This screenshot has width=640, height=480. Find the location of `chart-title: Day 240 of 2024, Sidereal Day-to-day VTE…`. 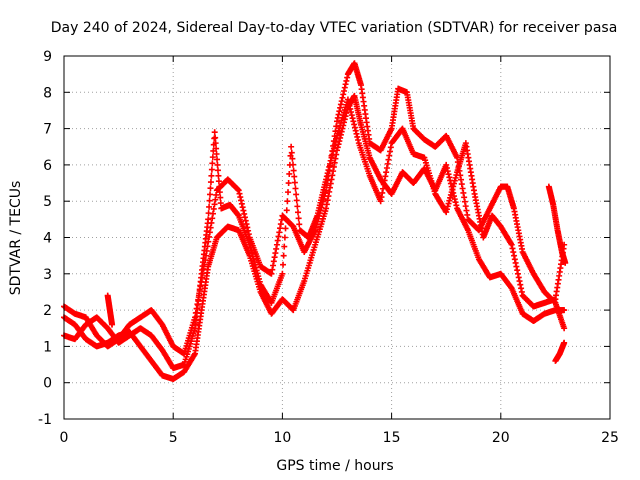

chart-title: Day 240 of 2024, Sidereal Day-to-day VTE… is located at coordinates (334, 28).